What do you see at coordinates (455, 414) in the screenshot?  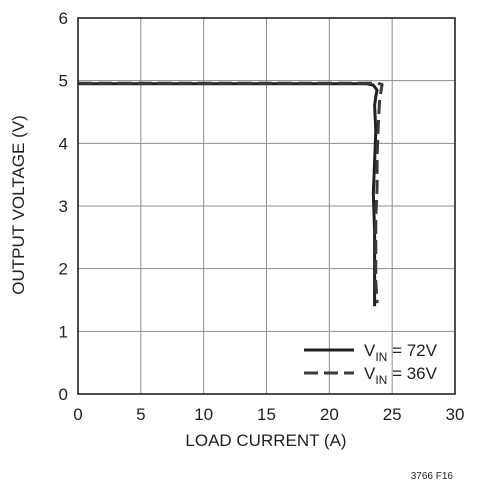 I see `x-tick-label: 30` at bounding box center [455, 414].